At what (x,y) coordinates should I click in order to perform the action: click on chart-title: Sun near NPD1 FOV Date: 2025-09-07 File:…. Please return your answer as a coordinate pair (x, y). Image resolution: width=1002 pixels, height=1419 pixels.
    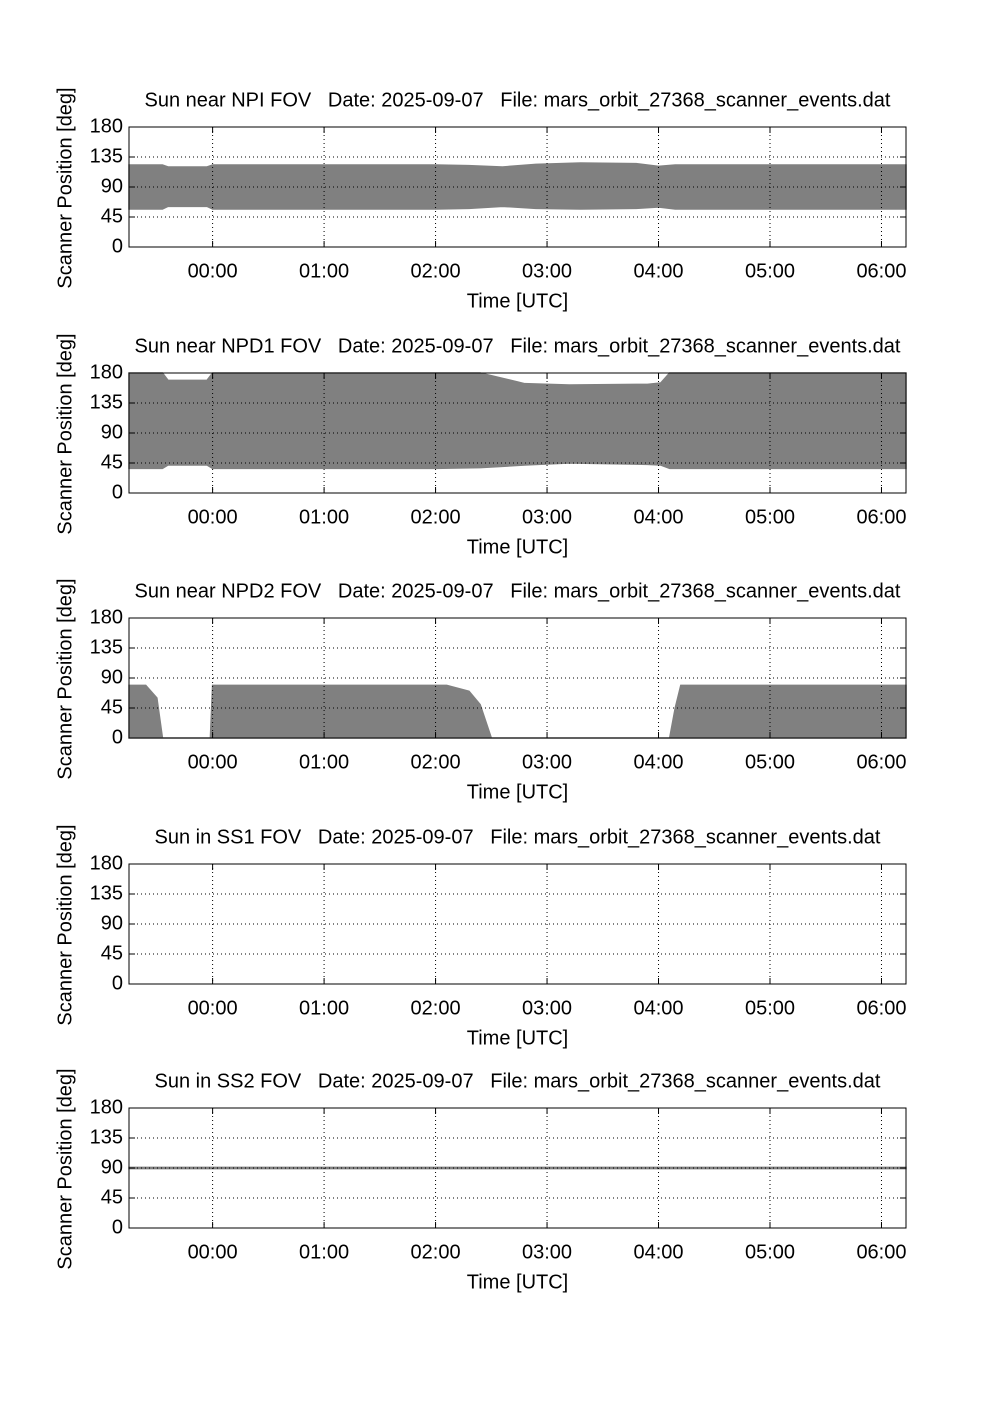
    Looking at the image, I should click on (518, 346).